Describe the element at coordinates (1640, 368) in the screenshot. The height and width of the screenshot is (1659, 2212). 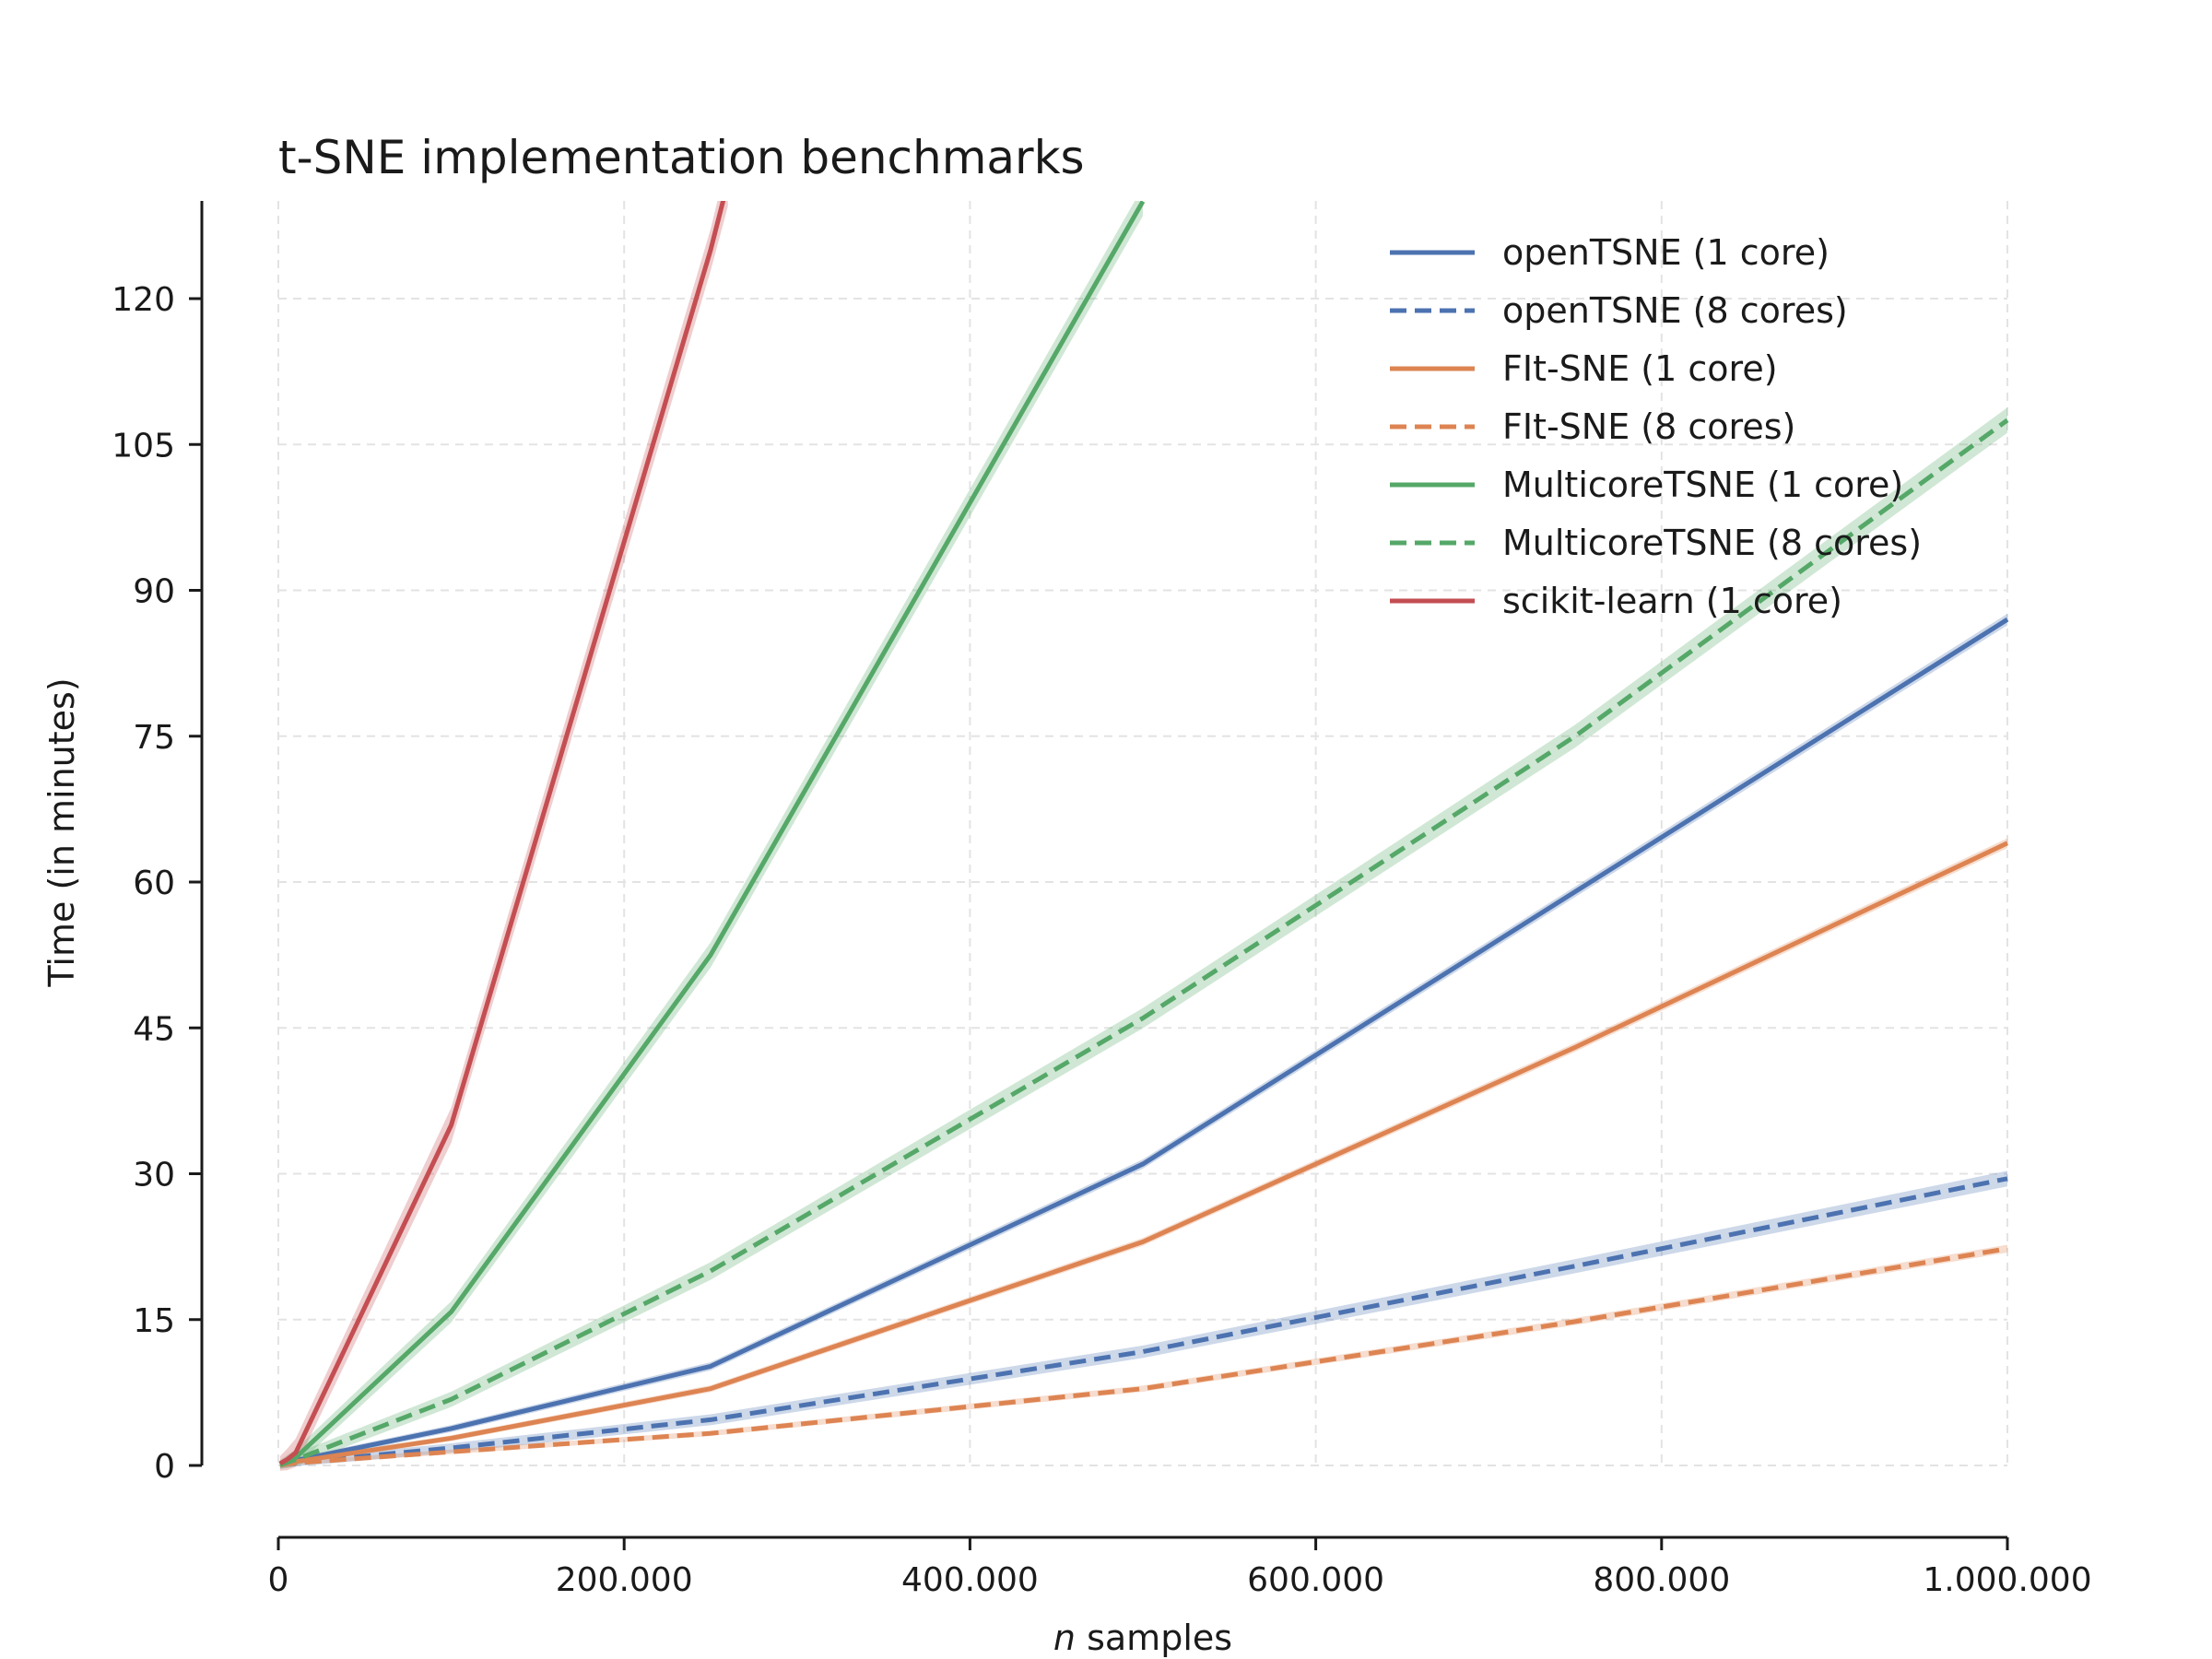
I see `legend-label-fit-sne-1-core: FIt-SNE (1 core)` at that location.